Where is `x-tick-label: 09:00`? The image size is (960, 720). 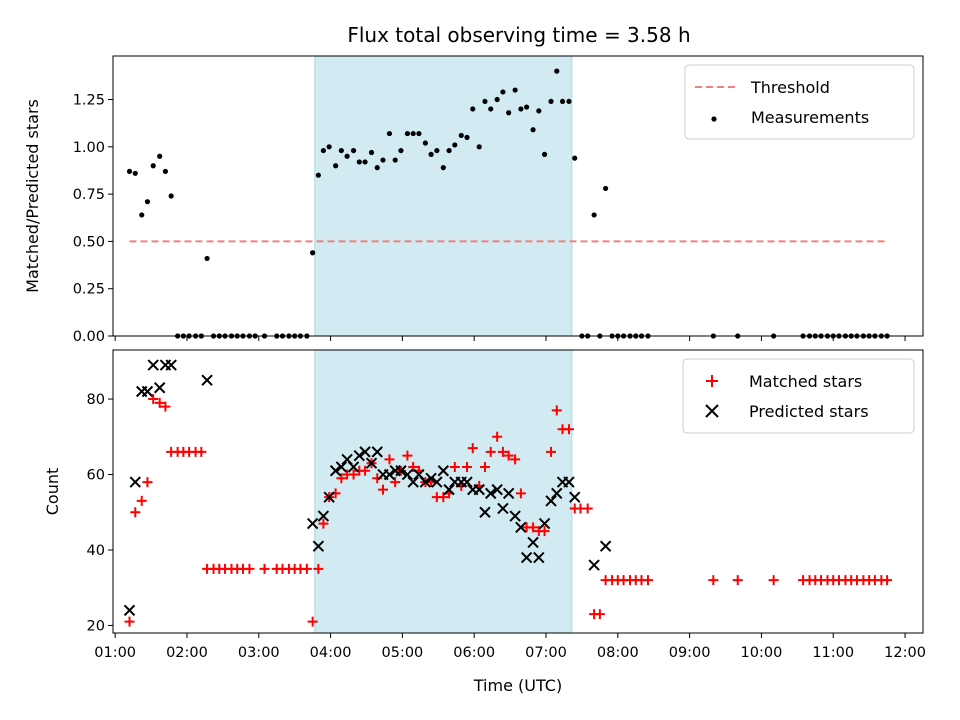 x-tick-label: 09:00 is located at coordinates (690, 653).